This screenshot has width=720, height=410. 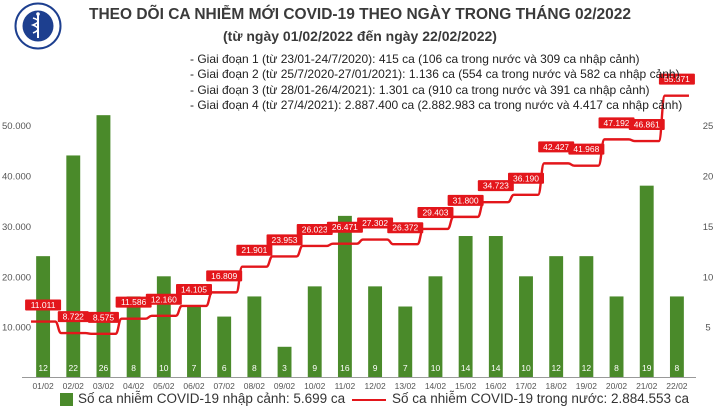 I want to click on x-tick-label: 12/02, so click(x=375, y=386).